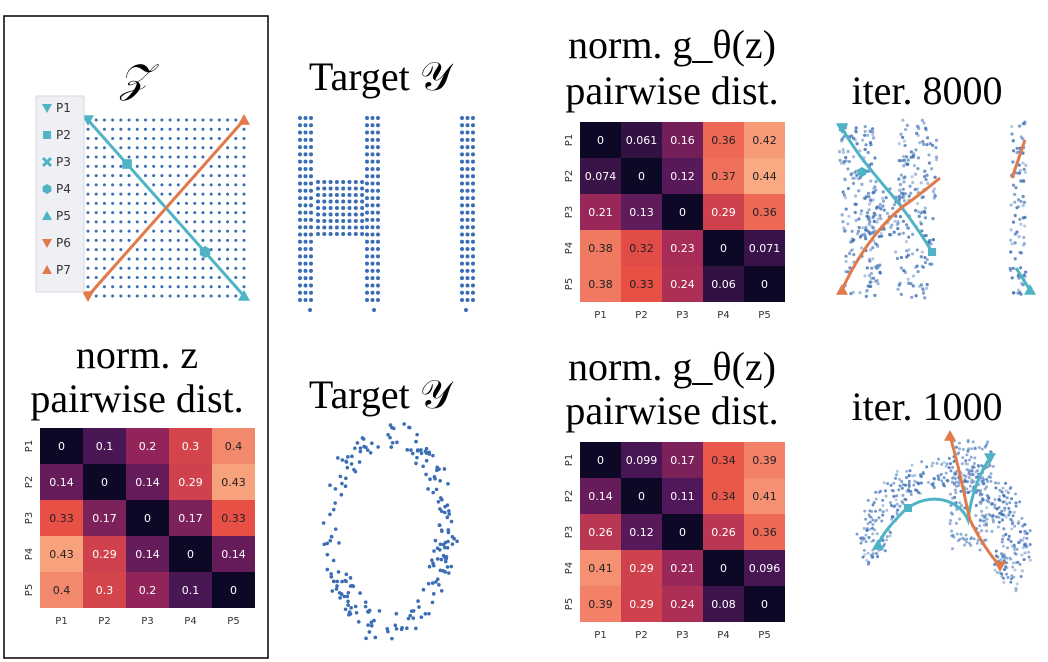 This screenshot has height=662, width=1048. What do you see at coordinates (641, 532) in the screenshot?
I see `heatmap-cell-label: 0.12` at bounding box center [641, 532].